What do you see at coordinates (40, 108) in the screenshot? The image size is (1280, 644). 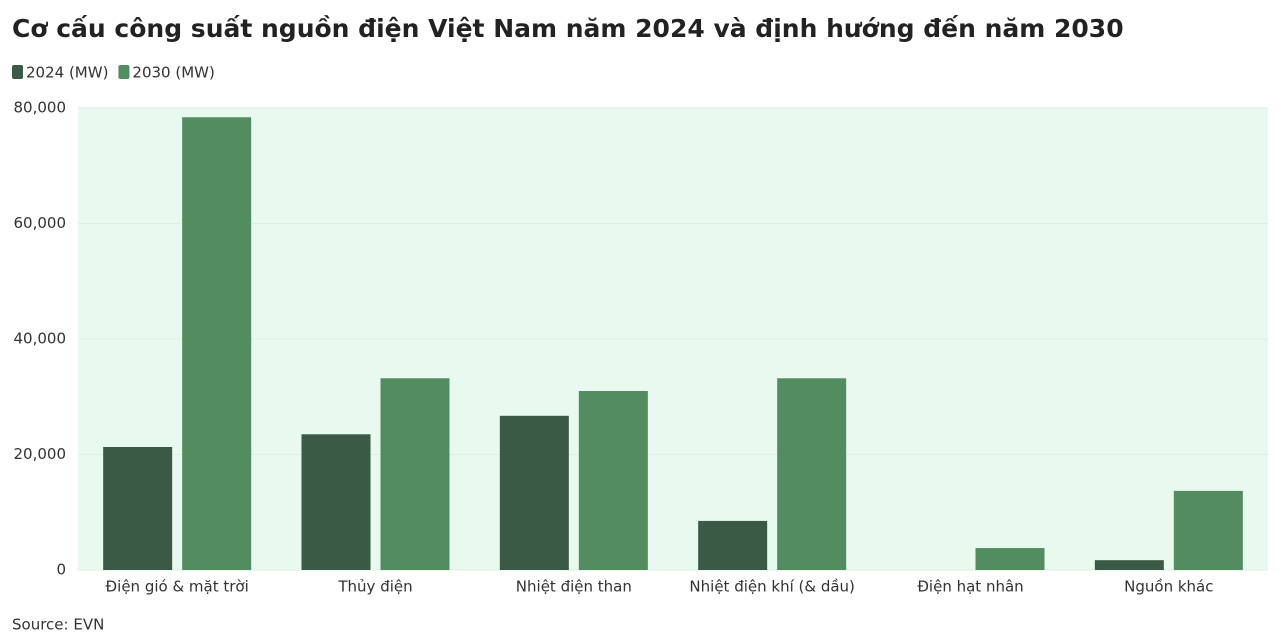 I see `y-tick-label: 80,000` at bounding box center [40, 108].